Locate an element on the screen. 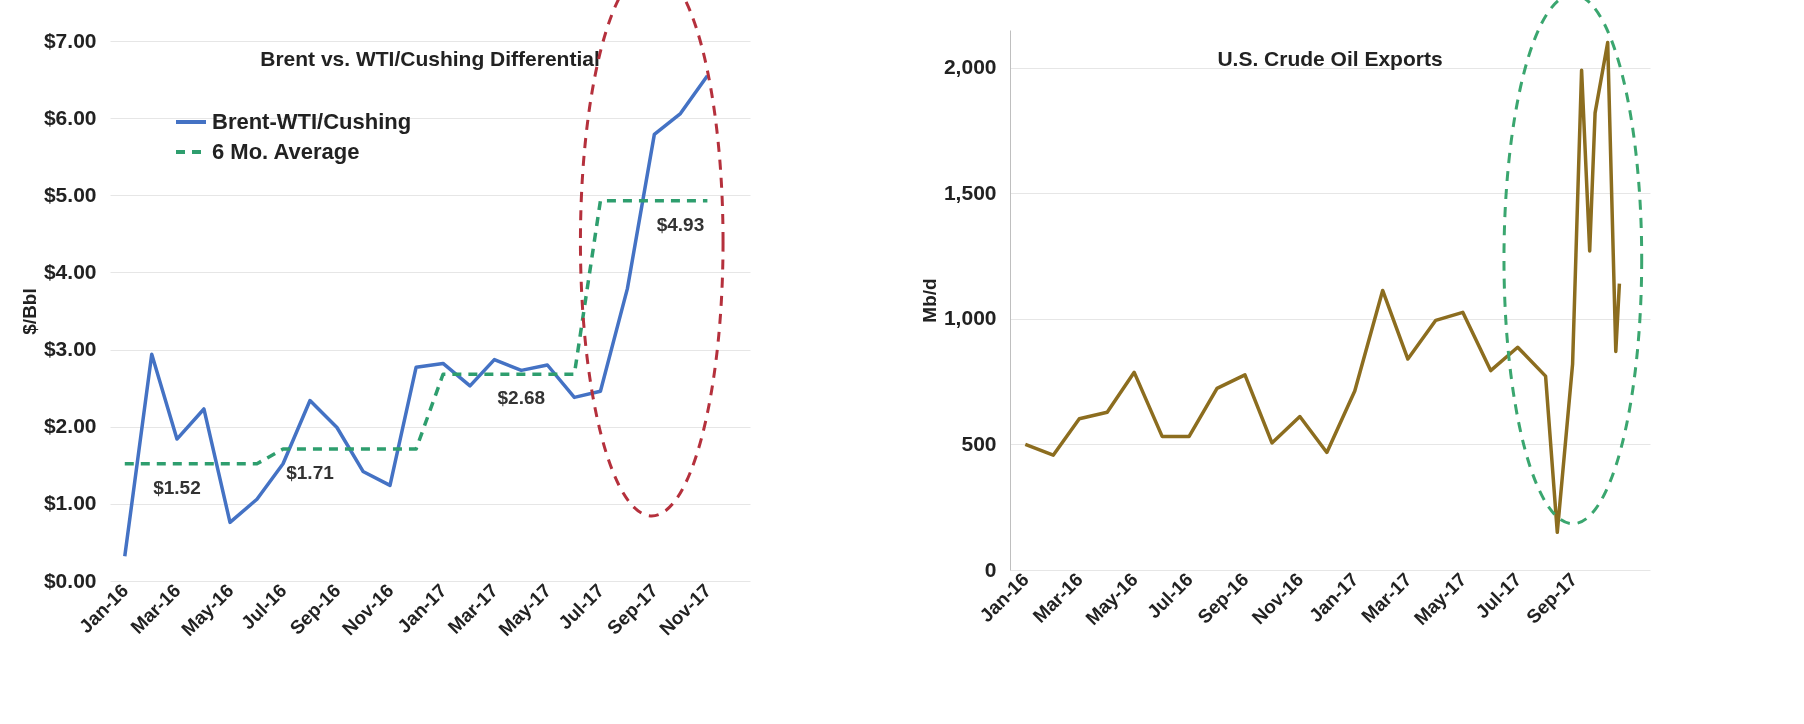 This screenshot has height=724, width=1804. y-tick-label: $6.00 is located at coordinates (70, 117).